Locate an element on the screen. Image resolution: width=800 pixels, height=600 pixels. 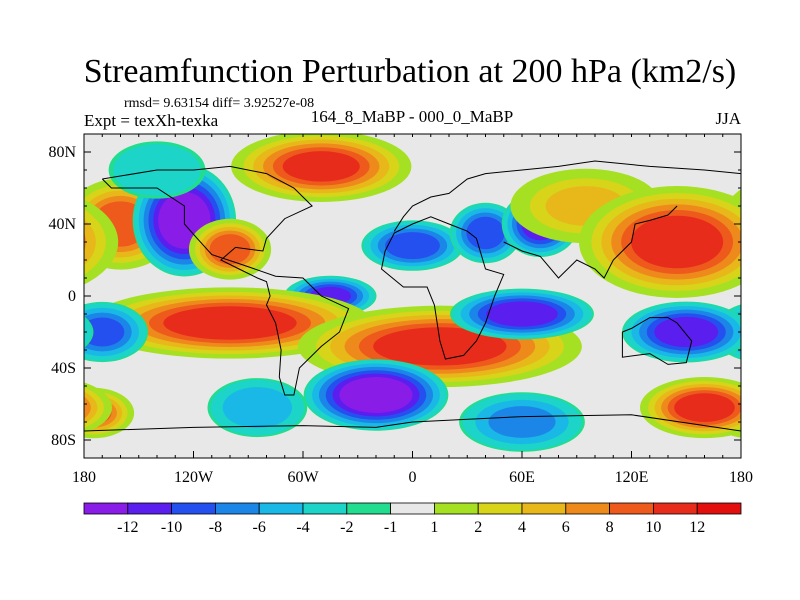
colorbar-label-11: 8 is located at coordinates (610, 527).